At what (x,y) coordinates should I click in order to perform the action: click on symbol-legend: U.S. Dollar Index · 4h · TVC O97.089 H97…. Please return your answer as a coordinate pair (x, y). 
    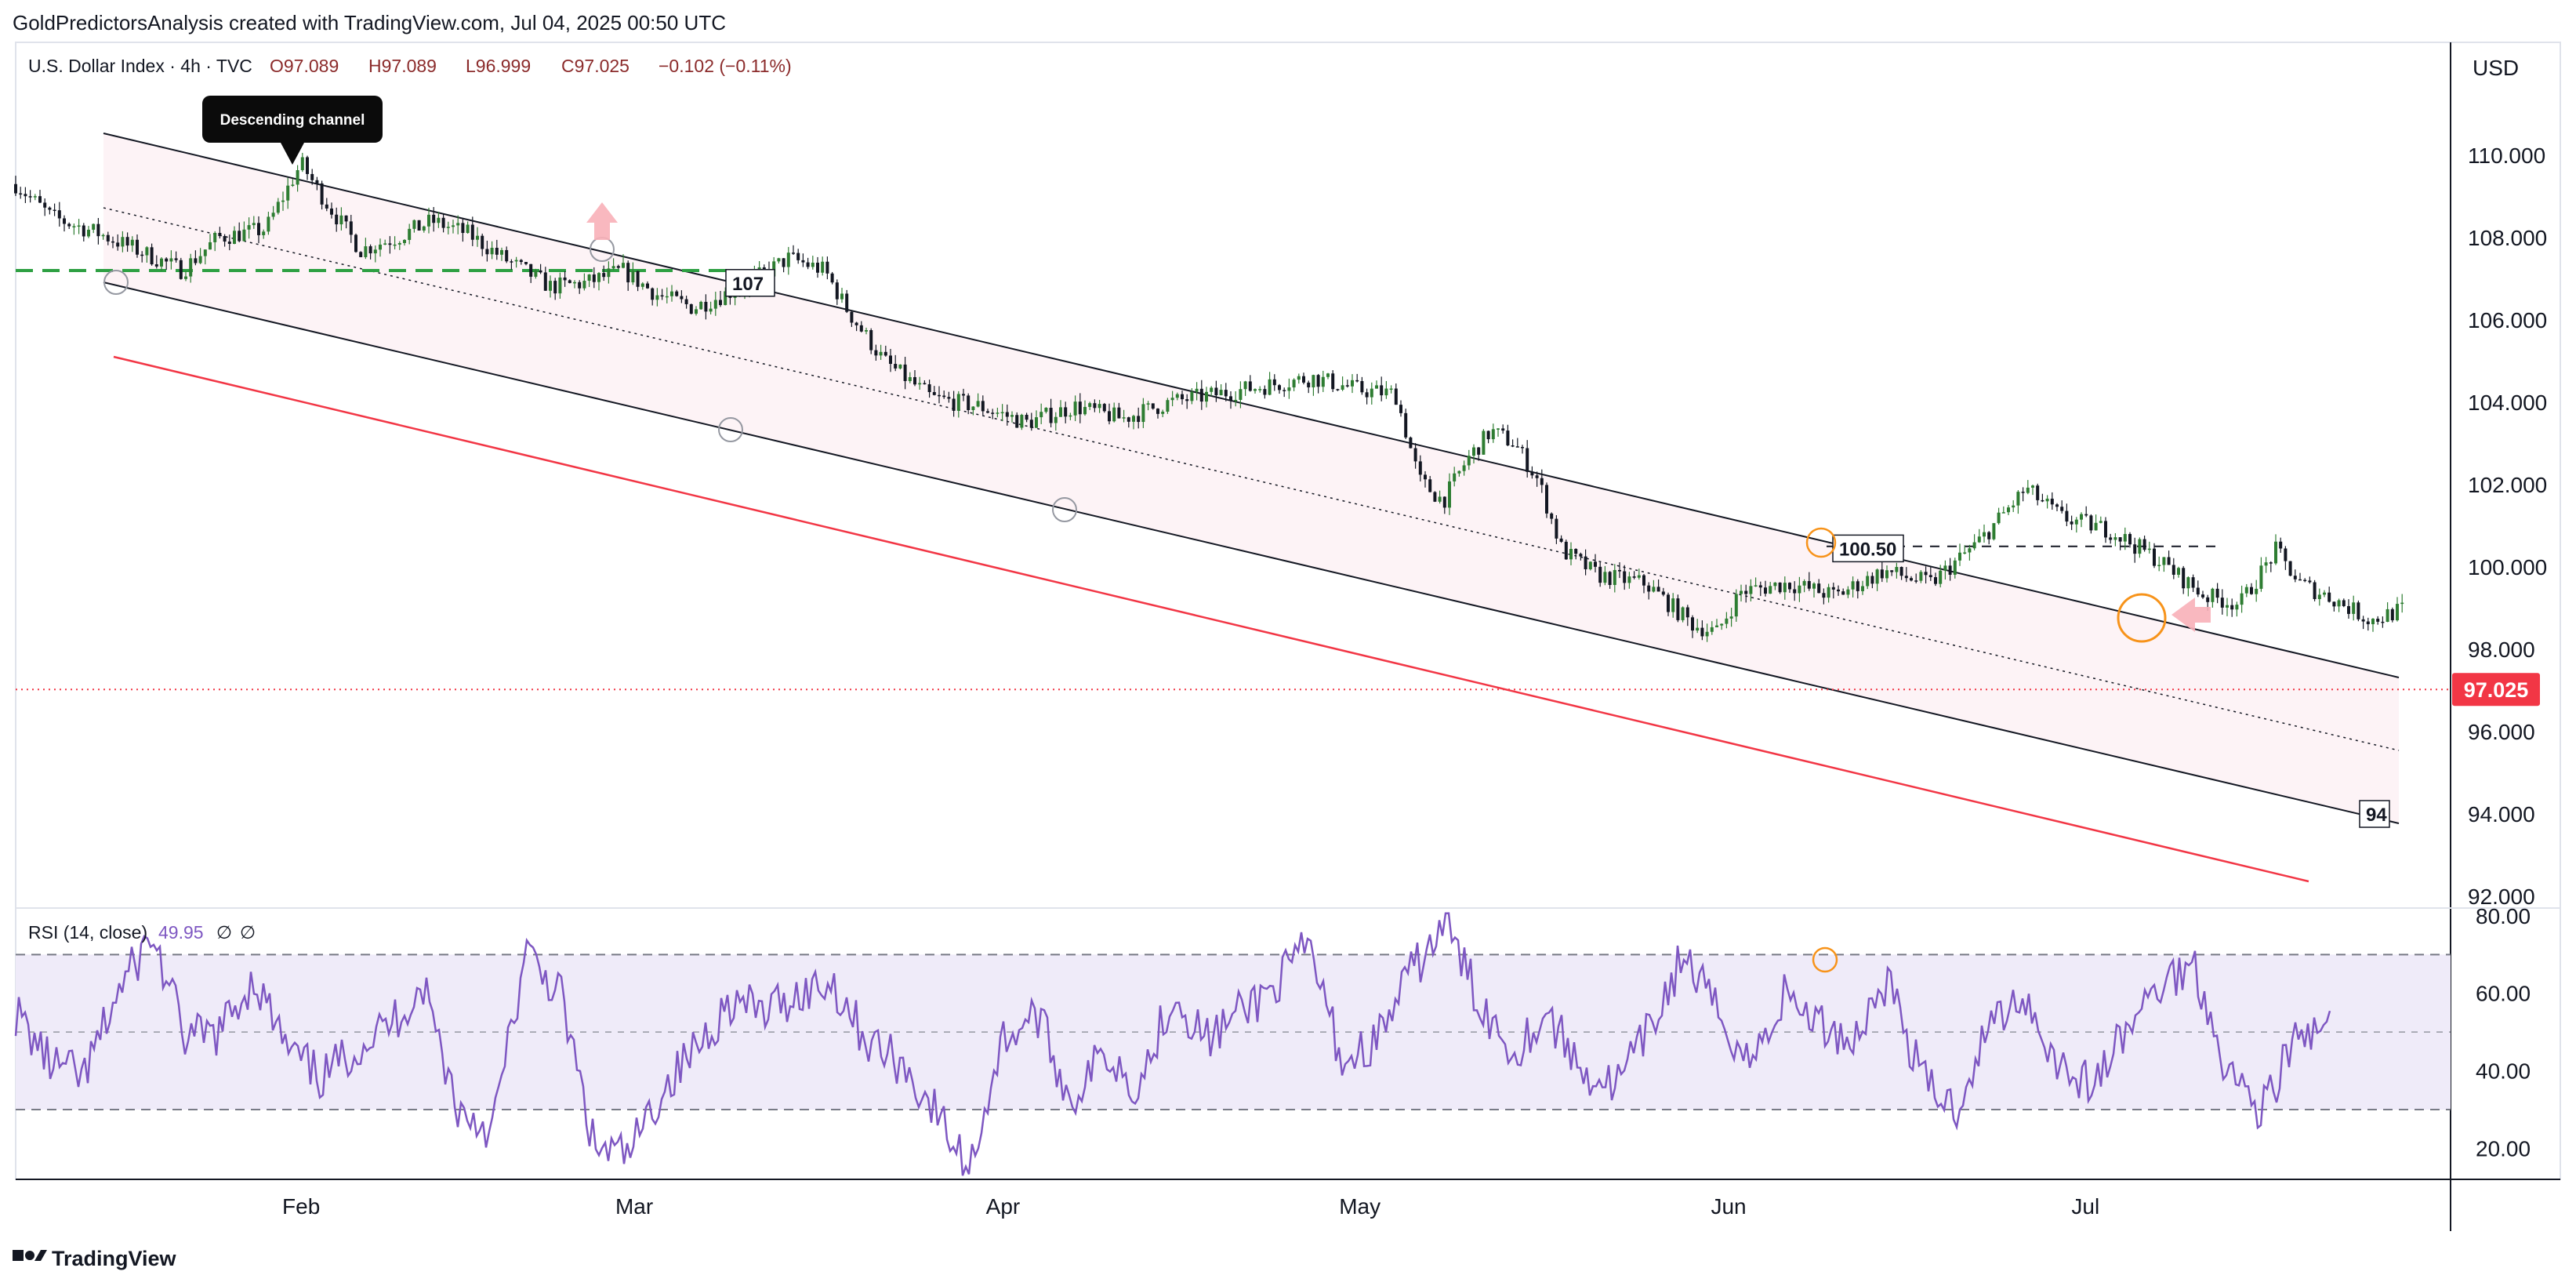
    Looking at the image, I should click on (410, 66).